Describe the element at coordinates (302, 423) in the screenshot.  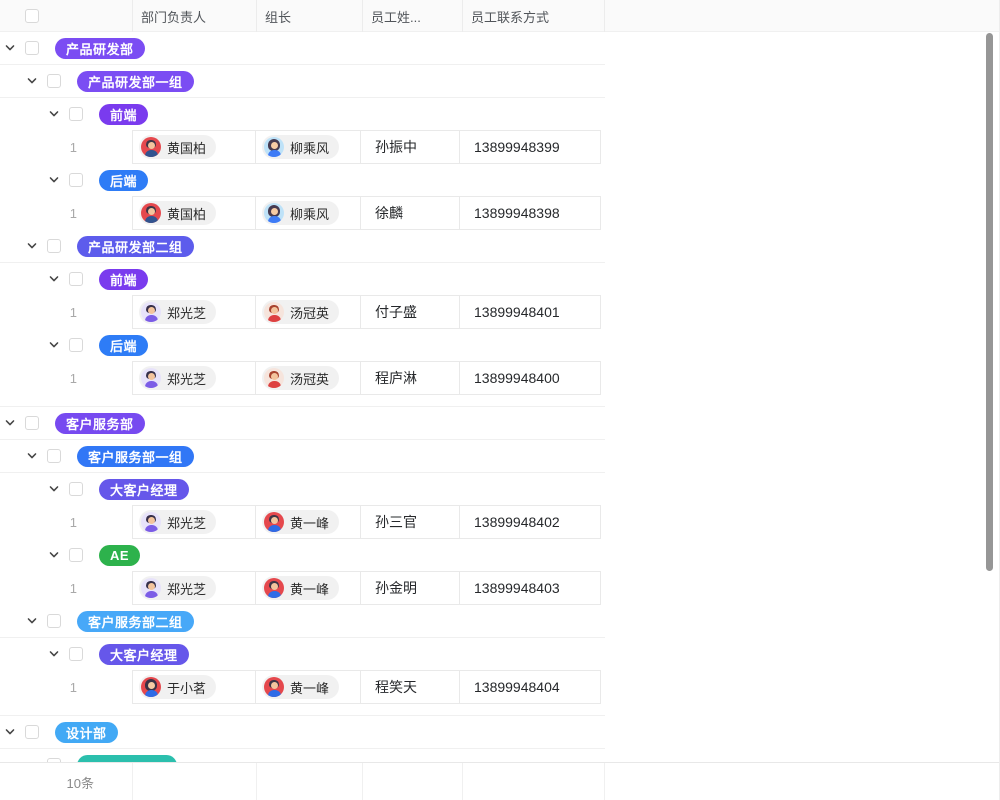
I see `group-row: 客户服务部` at that location.